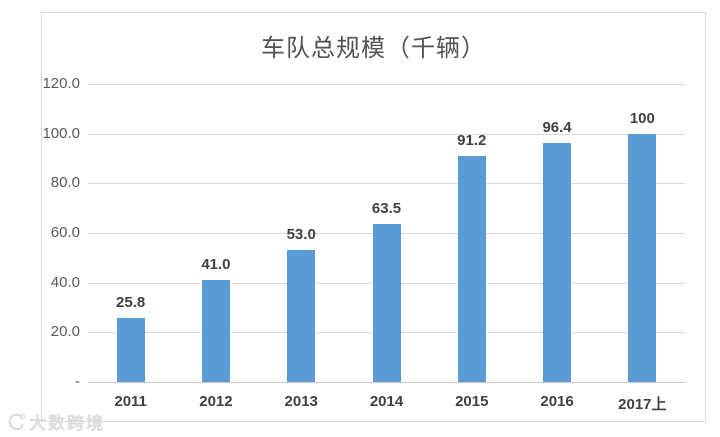 The image size is (720, 437). I want to click on y-axis-tick-label: 20.0, so click(65, 332).